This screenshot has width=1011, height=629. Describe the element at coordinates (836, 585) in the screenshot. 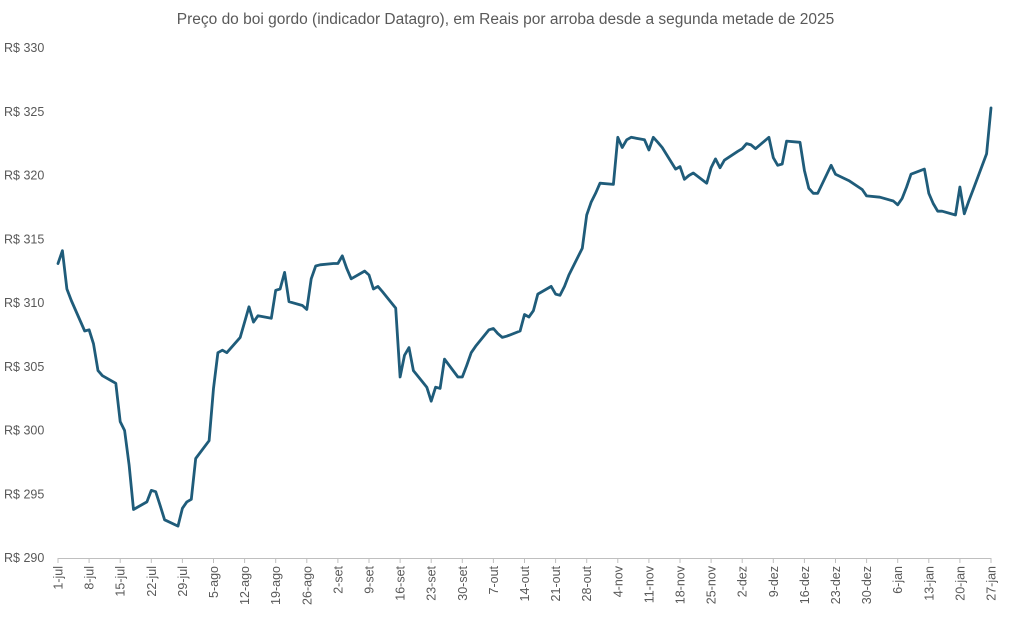

I see `x-tick-label: 23-dez` at that location.